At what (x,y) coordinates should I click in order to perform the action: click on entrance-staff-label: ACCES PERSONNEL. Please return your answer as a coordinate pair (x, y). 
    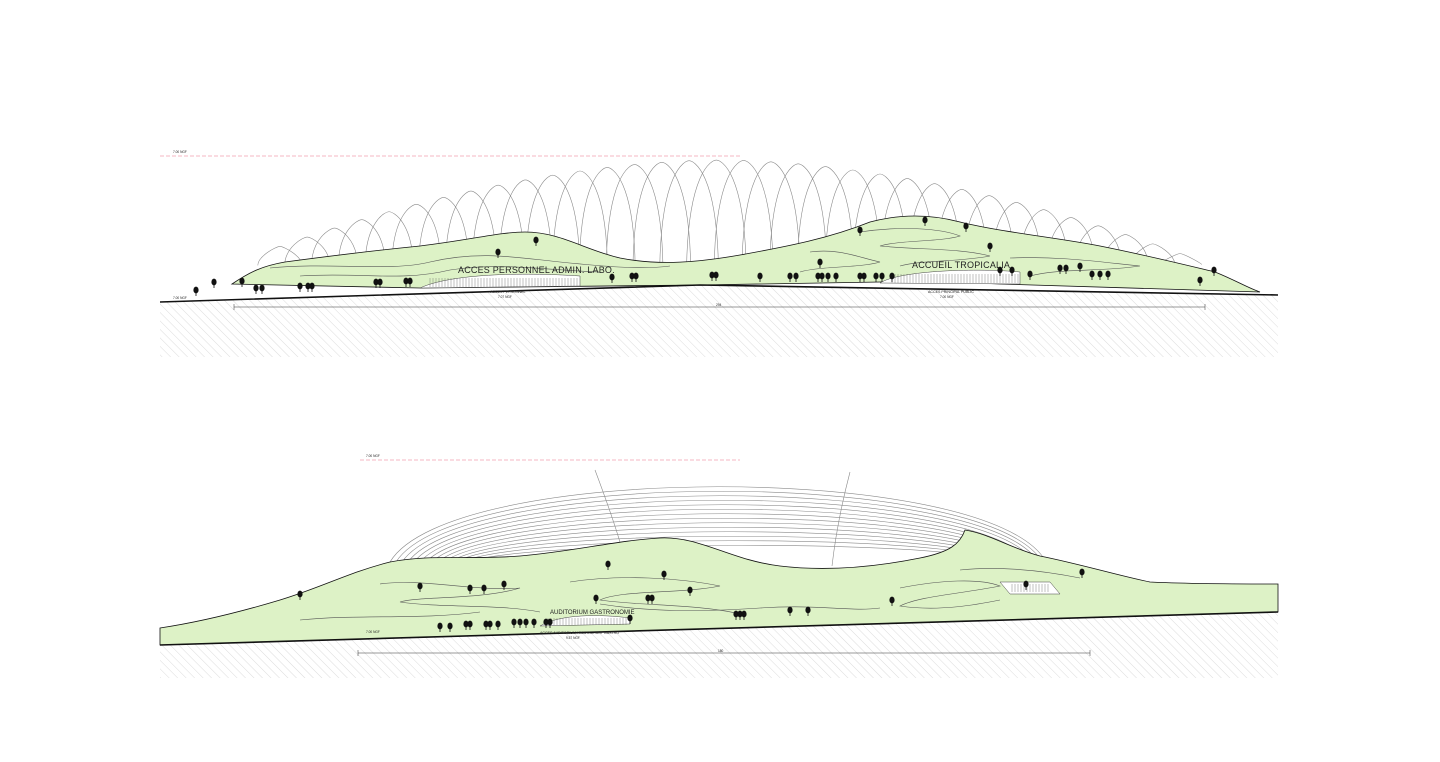
    Looking at the image, I should click on (508, 292).